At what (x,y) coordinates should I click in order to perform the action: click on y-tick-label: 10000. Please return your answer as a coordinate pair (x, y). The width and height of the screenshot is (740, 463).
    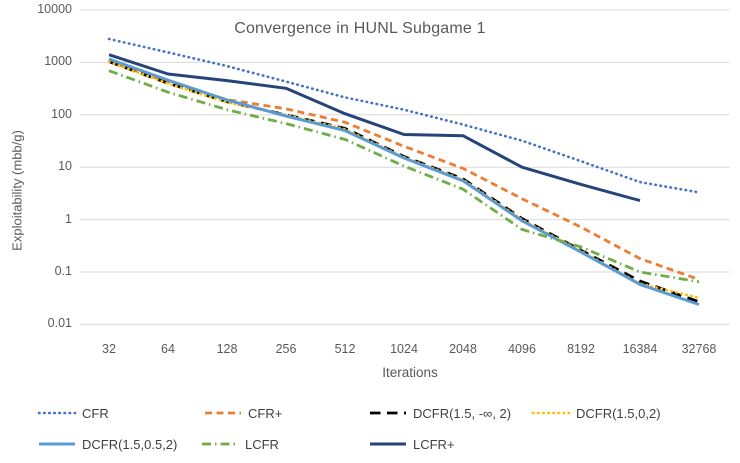
    Looking at the image, I should click on (54, 9).